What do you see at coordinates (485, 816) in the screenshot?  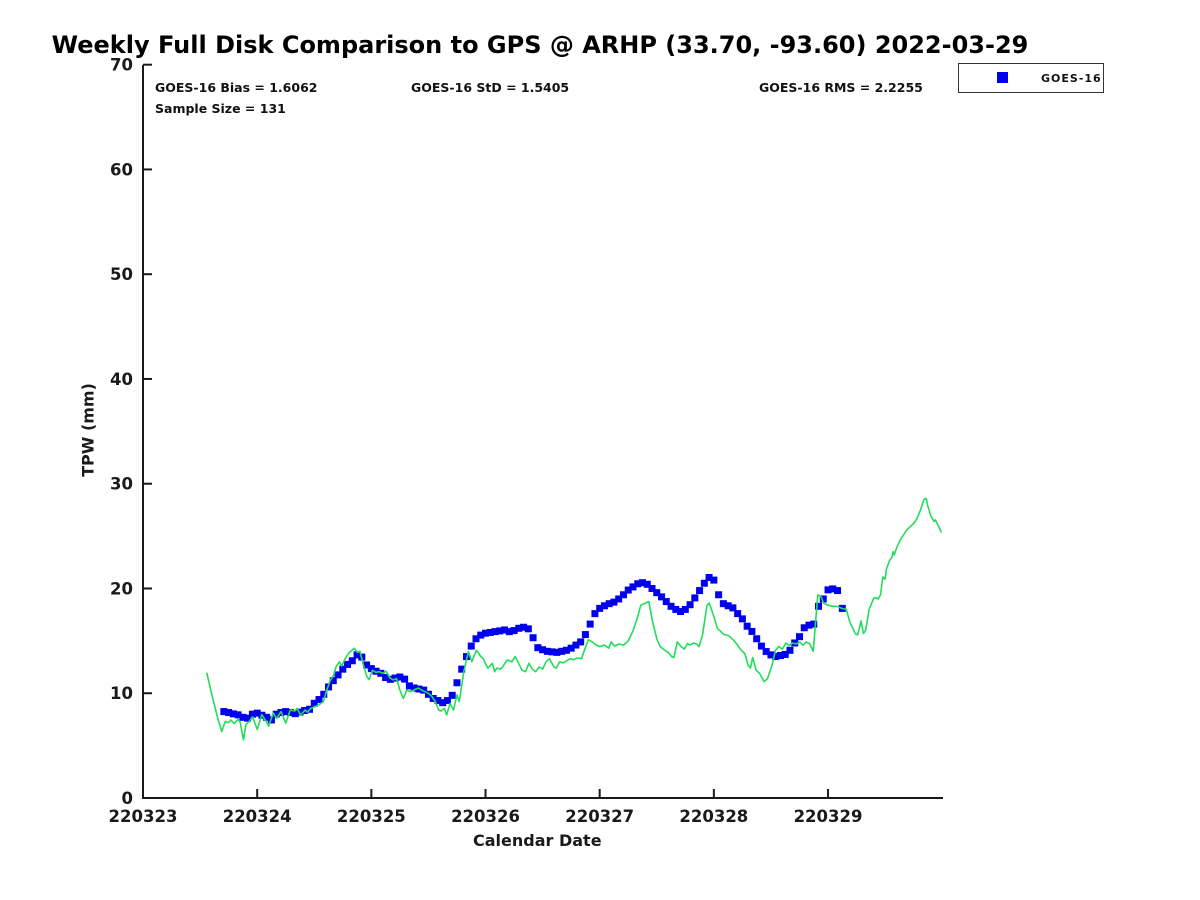 I see `x-tick-label: 220326` at bounding box center [485, 816].